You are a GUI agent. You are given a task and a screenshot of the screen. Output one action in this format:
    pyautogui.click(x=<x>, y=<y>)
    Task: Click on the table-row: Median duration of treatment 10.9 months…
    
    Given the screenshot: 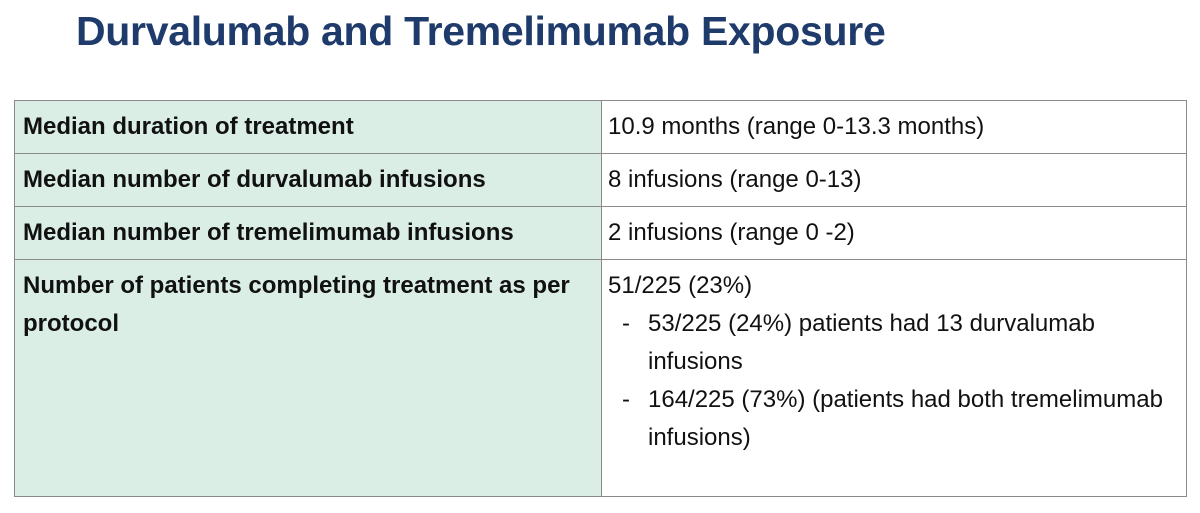 What is the action you would take?
    pyautogui.click(x=600, y=127)
    